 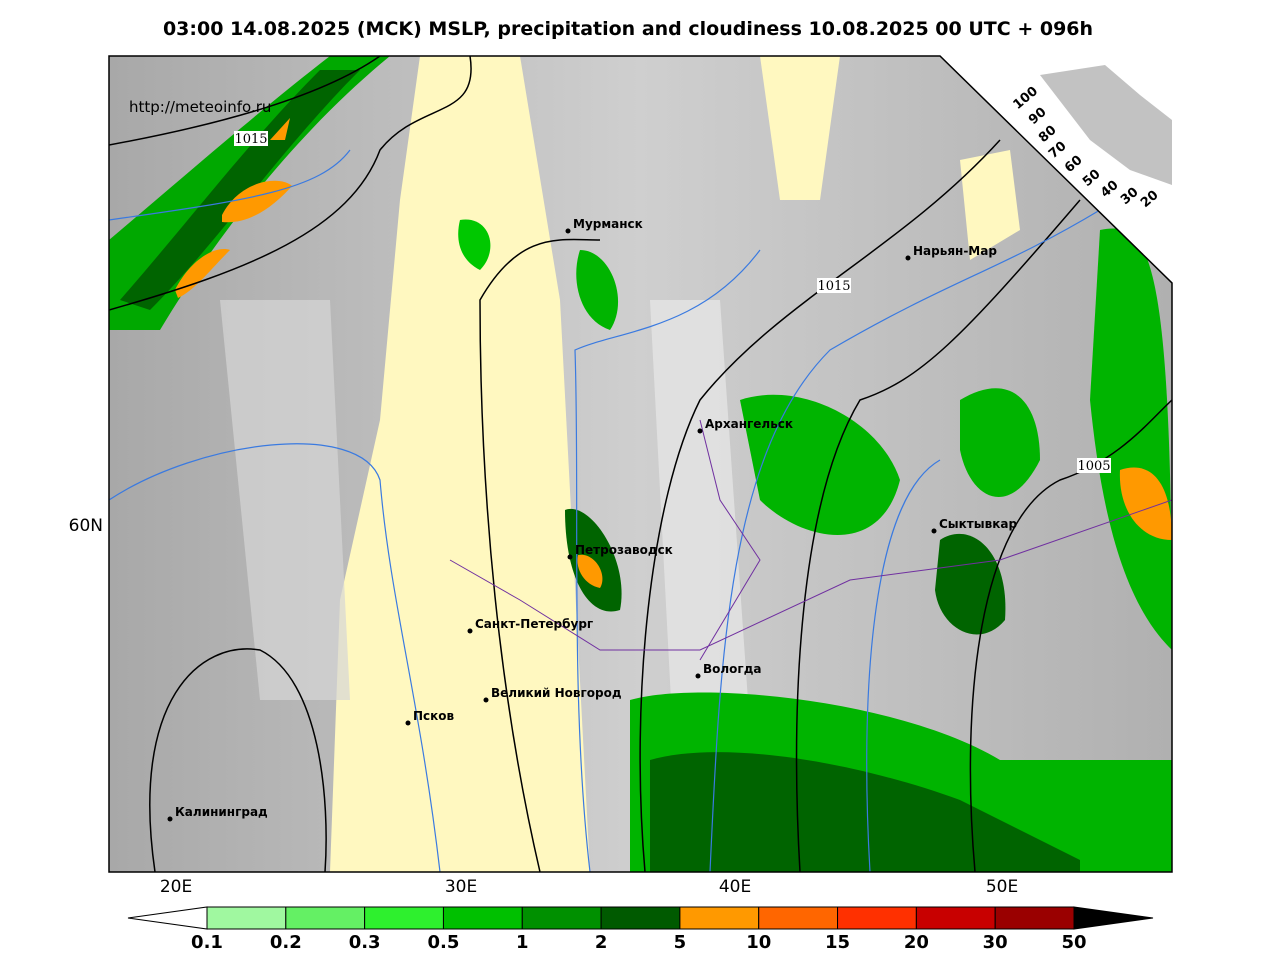 What do you see at coordinates (534, 624) in the screenshot?
I see `city-label: Санкт-Петербург` at bounding box center [534, 624].